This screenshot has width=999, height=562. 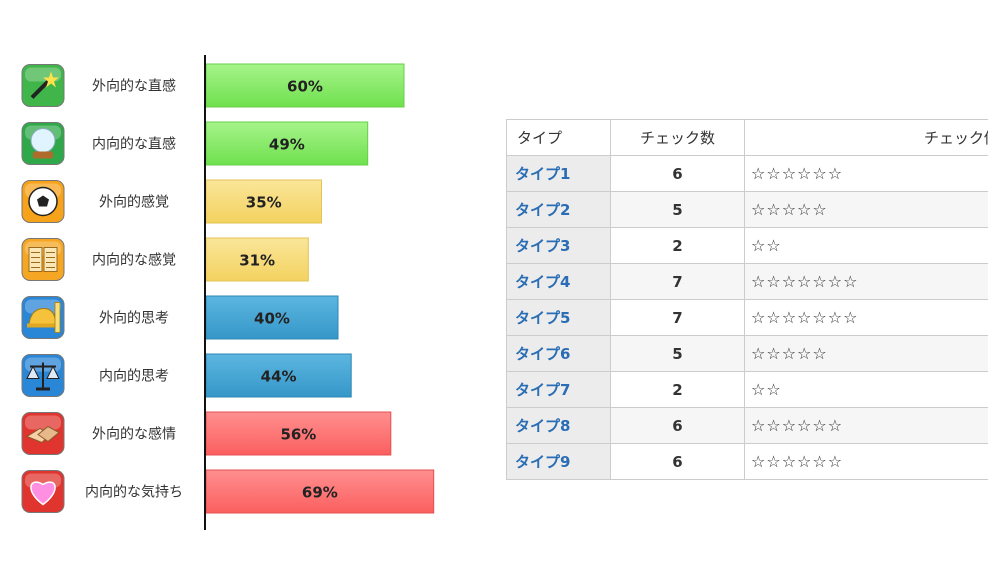 I want to click on type-link: タイプ2, so click(x=543, y=210).